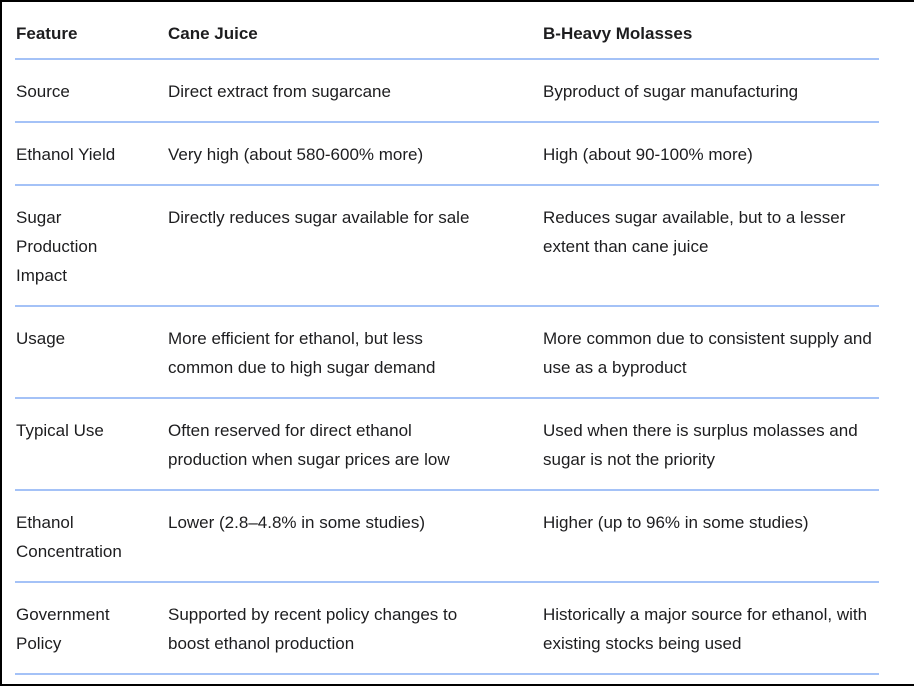 The image size is (914, 686). Describe the element at coordinates (676, 522) in the screenshot. I see `b-heavy-molasses-value: Higher (up to 96% in some studies)` at that location.